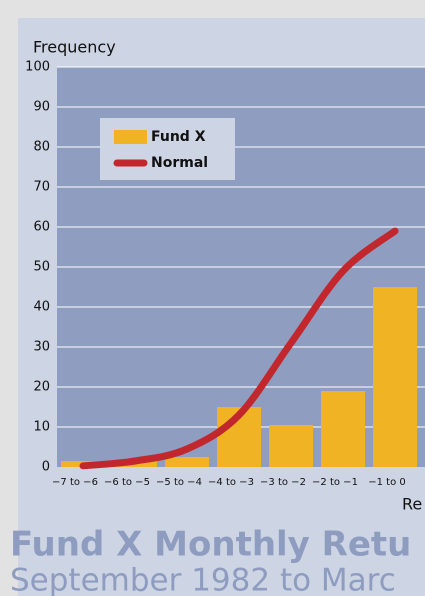  I want to click on chart-subtitle: September 1982 to Marc, so click(203, 579).